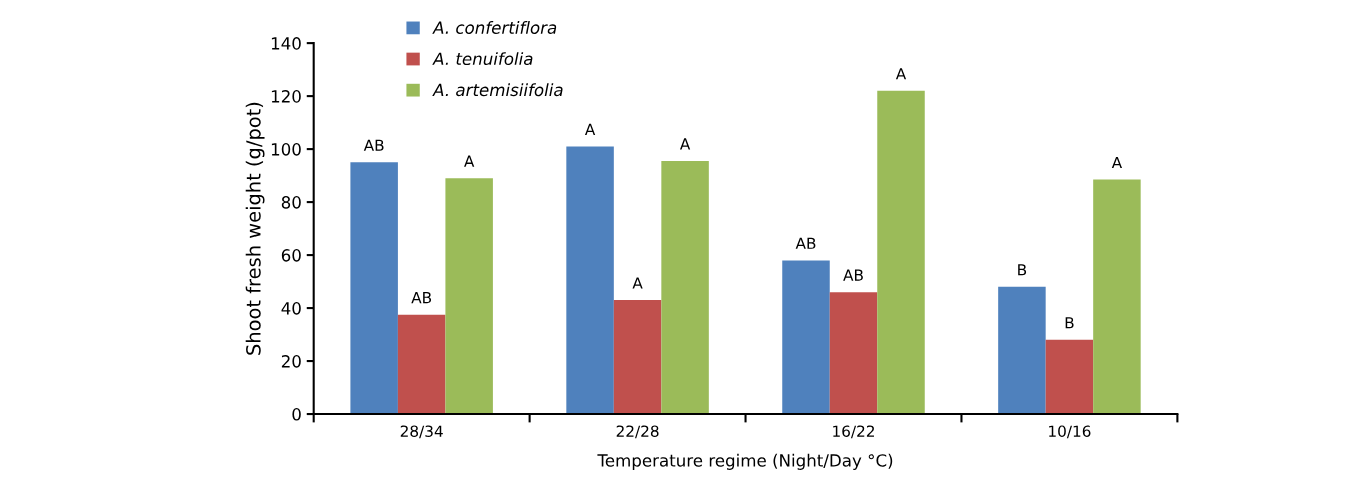 The image size is (1358, 490). What do you see at coordinates (291, 308) in the screenshot?
I see `y-tick-label: 40` at bounding box center [291, 308].